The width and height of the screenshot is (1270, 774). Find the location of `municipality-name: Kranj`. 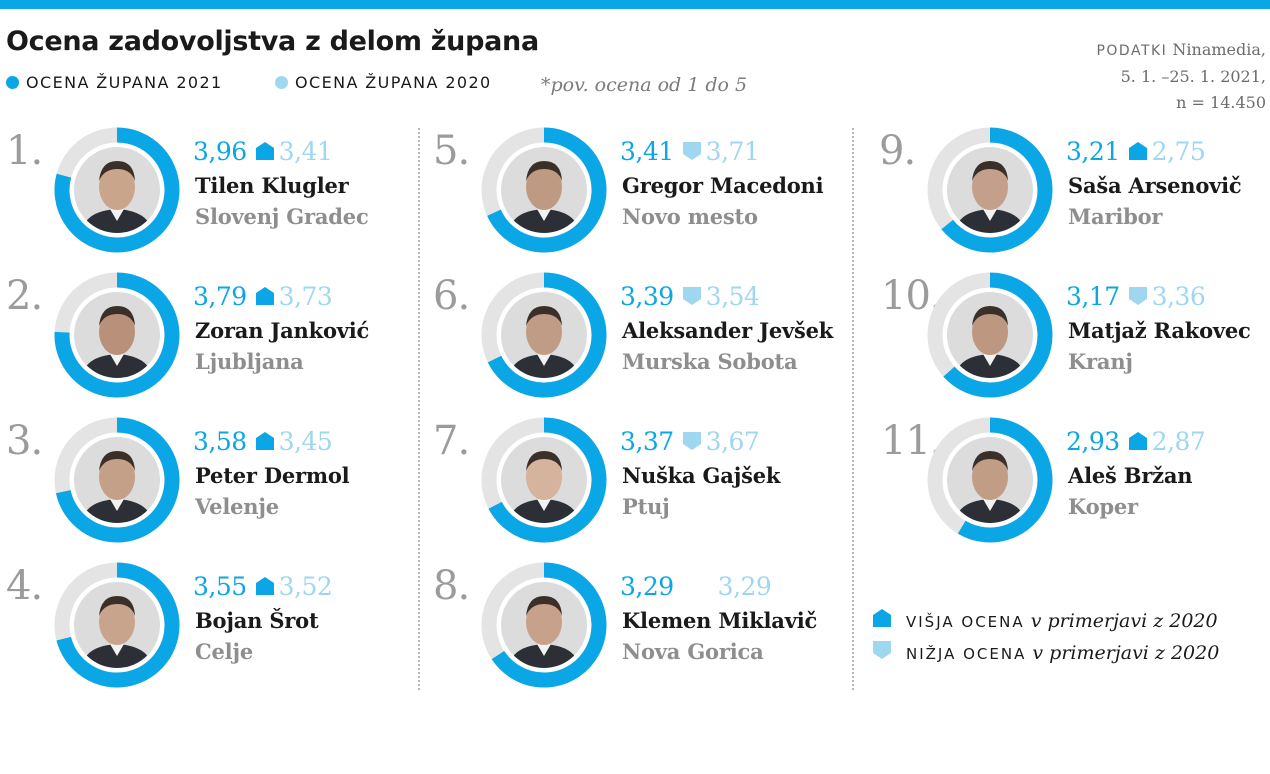

municipality-name: Kranj is located at coordinates (1100, 361).